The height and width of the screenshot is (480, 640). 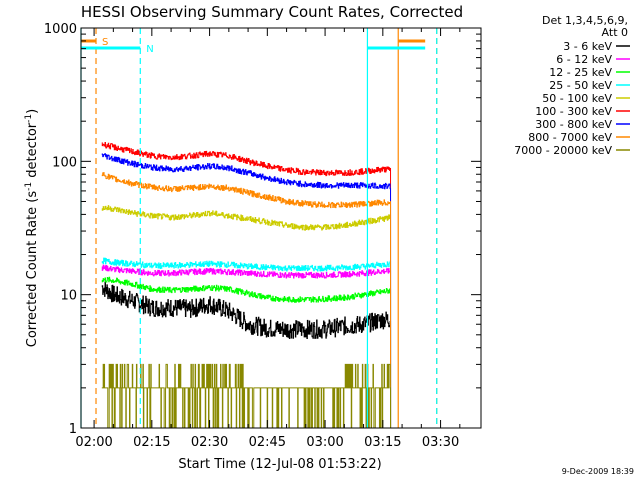 What do you see at coordinates (382, 442) in the screenshot?
I see `x-tick-label: 03:15` at bounding box center [382, 442].